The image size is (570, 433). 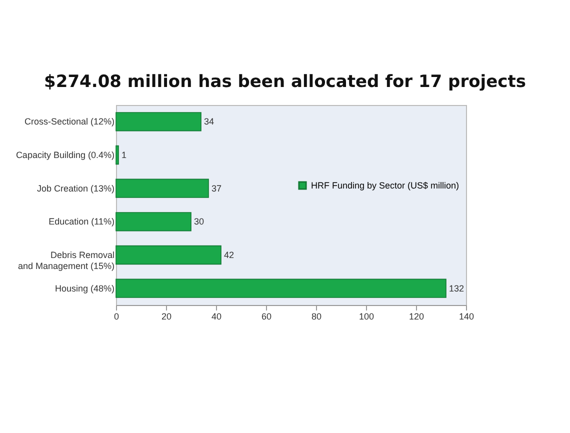 I want to click on y-tick-label: Housing (48%), so click(x=84, y=288).